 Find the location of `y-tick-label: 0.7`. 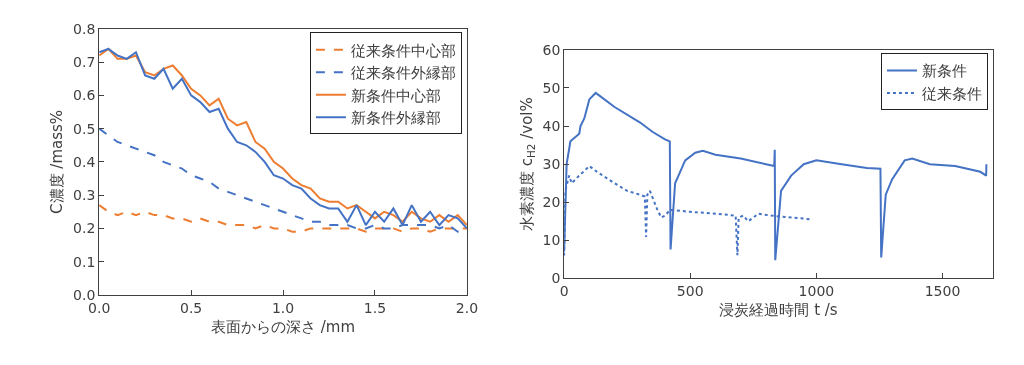

y-tick-label: 0.7 is located at coordinates (84, 62).